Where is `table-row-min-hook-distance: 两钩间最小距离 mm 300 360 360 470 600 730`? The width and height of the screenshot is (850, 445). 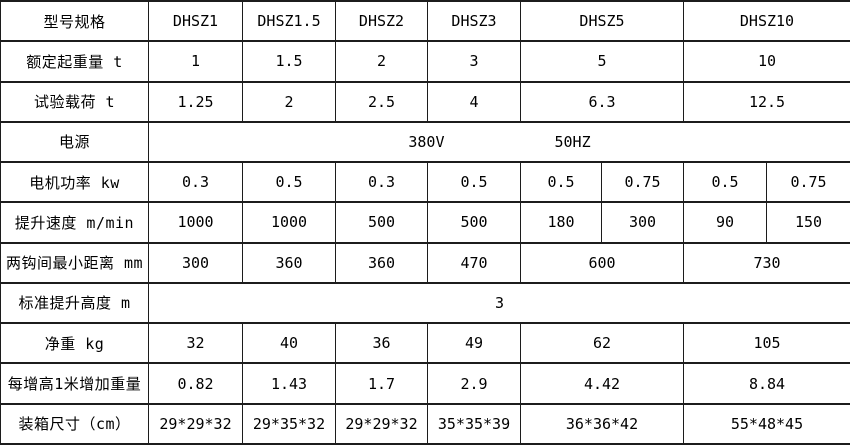
table-row-min-hook-distance: 两钩间最小距离 mm 300 360 360 470 600 730 is located at coordinates (425, 262).